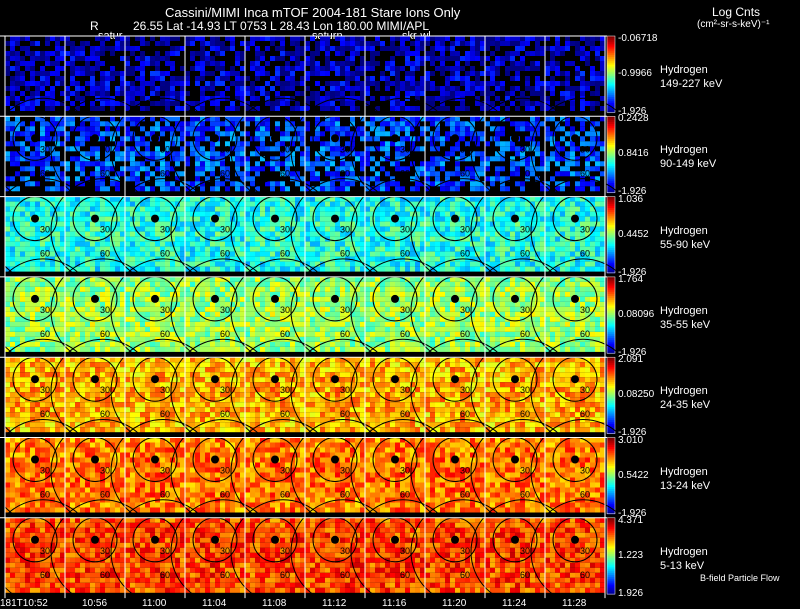 This screenshot has width=800, height=609. I want to click on ring-outer, so click(583, 552).